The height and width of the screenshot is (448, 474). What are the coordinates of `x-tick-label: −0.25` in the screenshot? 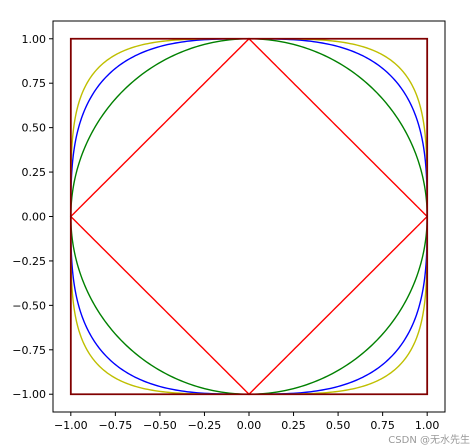 It's located at (205, 425).